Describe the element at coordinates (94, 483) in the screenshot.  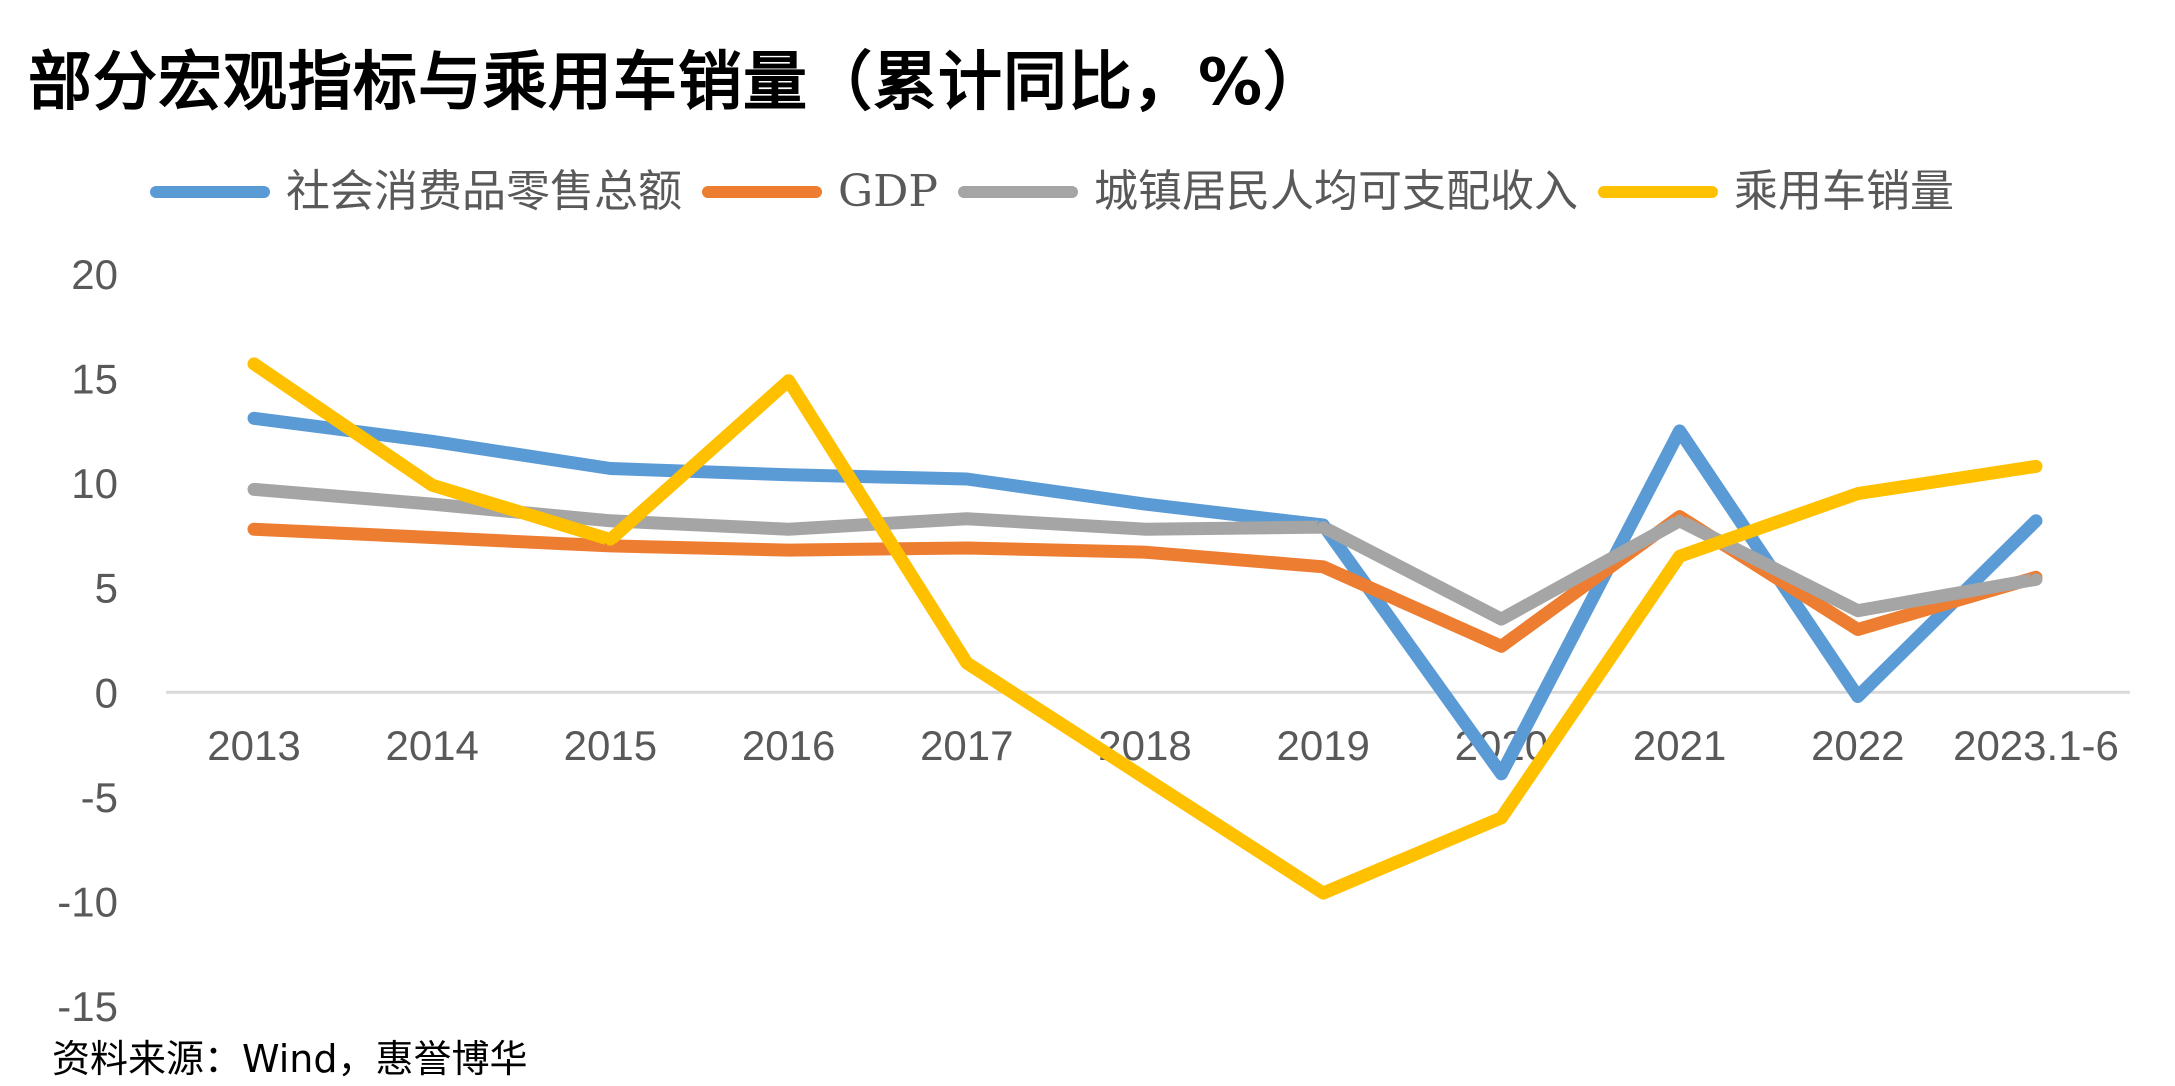
I see `y-tick-label: 10` at that location.